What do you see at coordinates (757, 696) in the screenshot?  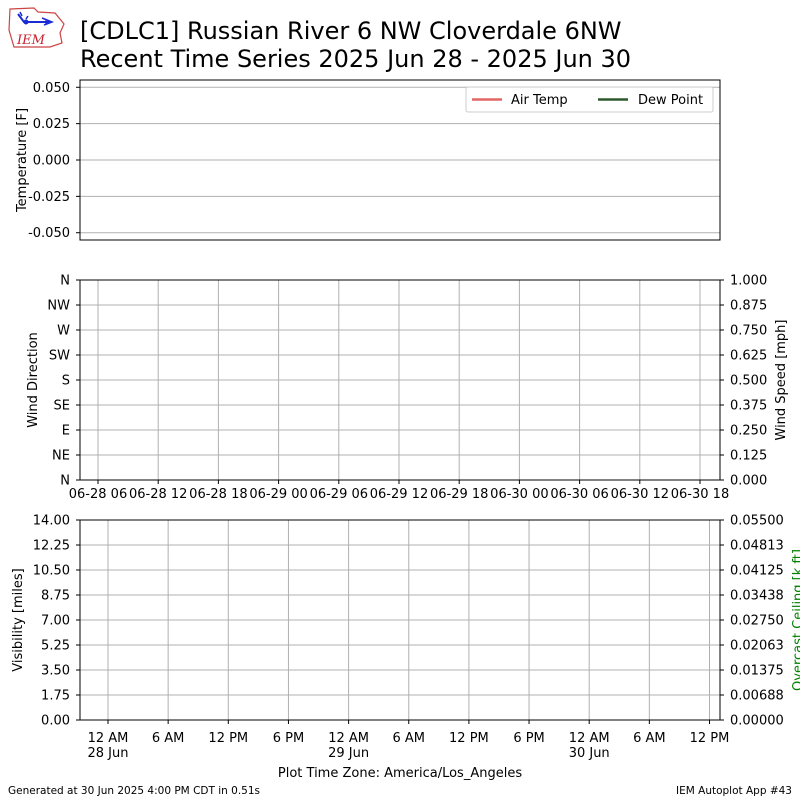 I see `vis-ytick-right-label: 0.00688` at bounding box center [757, 696].